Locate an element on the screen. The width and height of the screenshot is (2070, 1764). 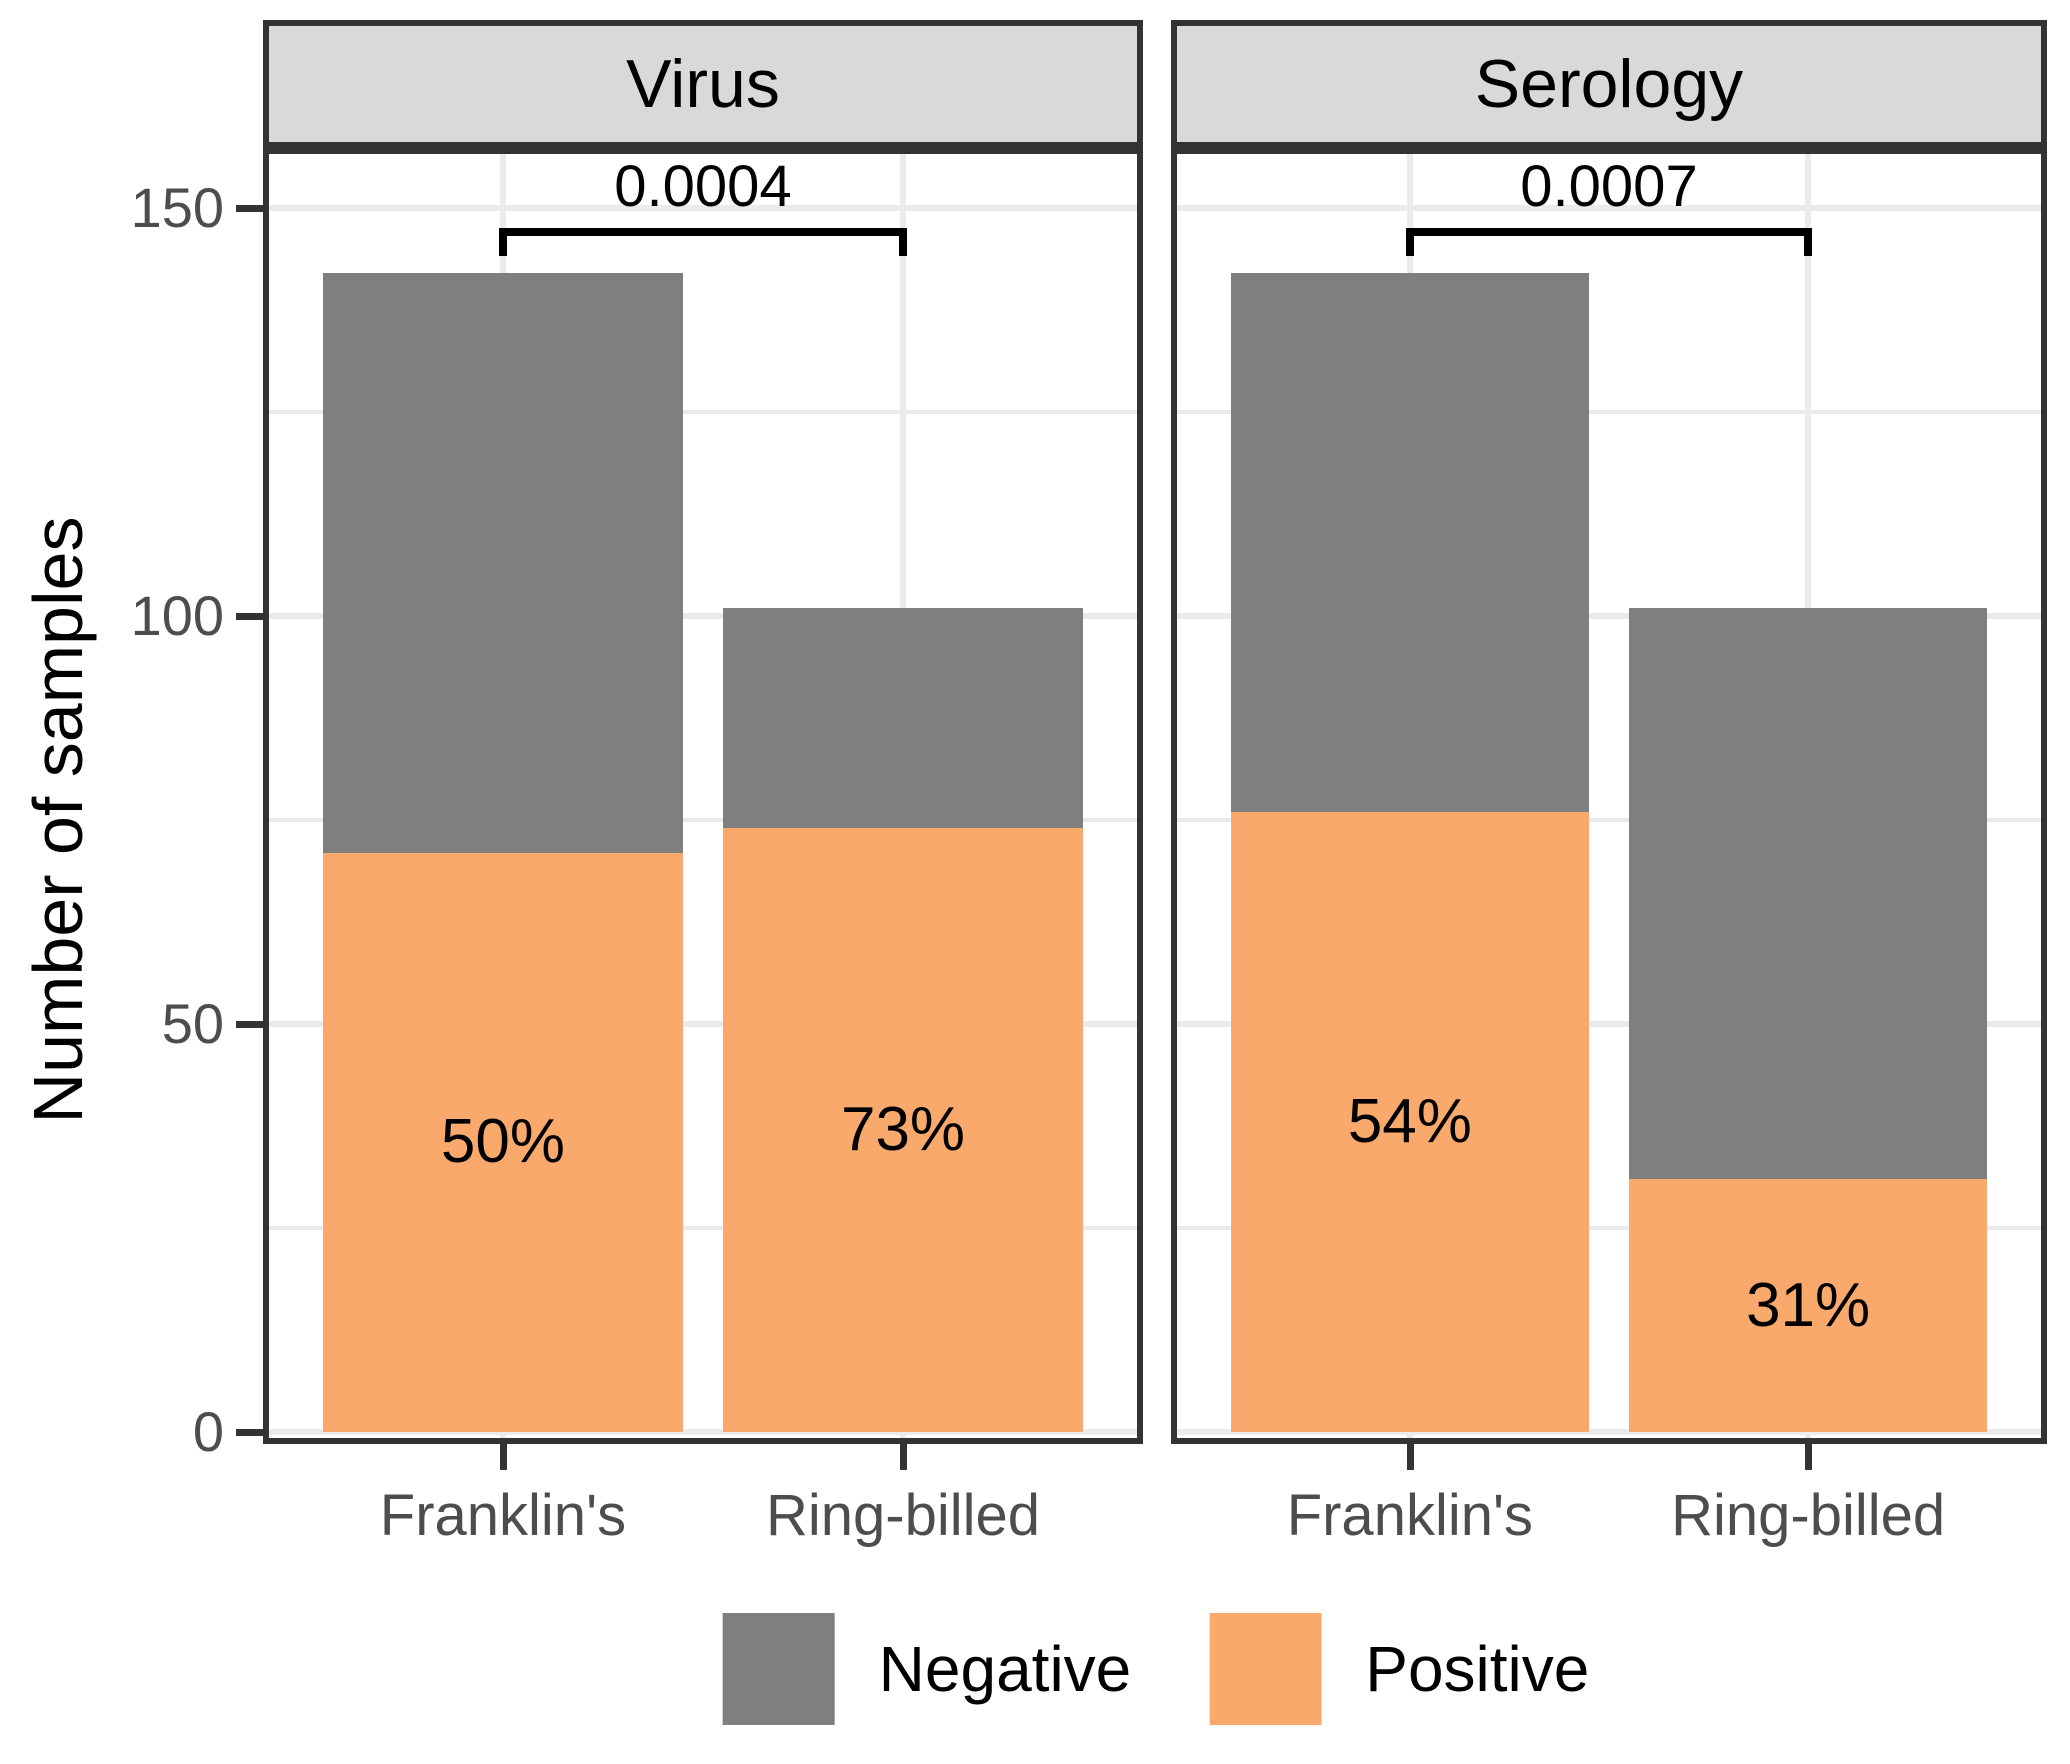
bar-percent-label: 73% is located at coordinates (903, 1130).